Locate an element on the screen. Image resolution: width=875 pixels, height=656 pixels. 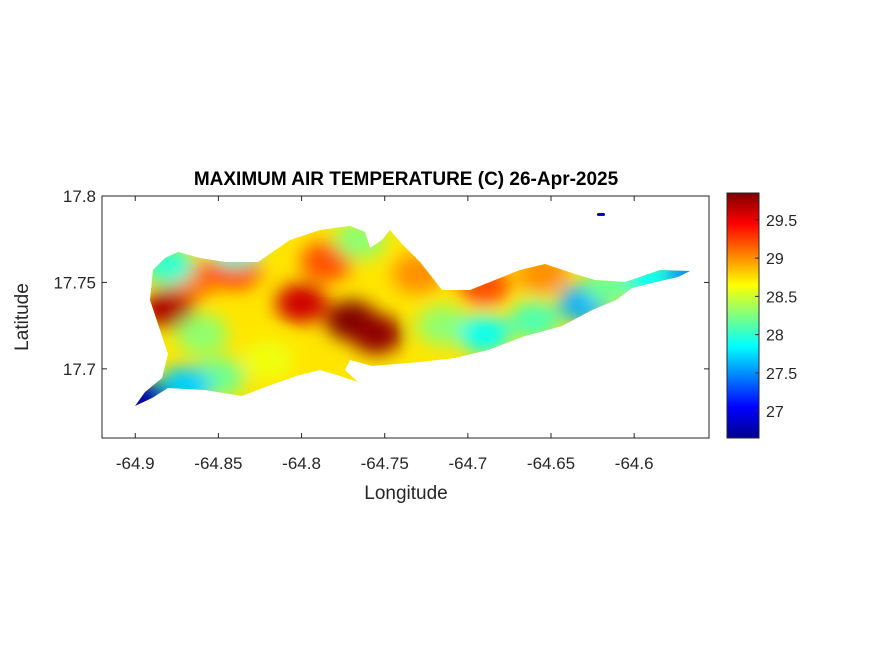
y-axis-label: Latitude is located at coordinates (22, 317).